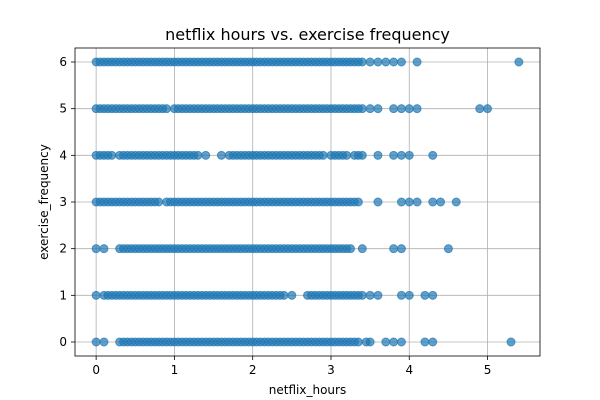 The image size is (600, 400). I want to click on y-tick-label: 4, so click(63, 155).